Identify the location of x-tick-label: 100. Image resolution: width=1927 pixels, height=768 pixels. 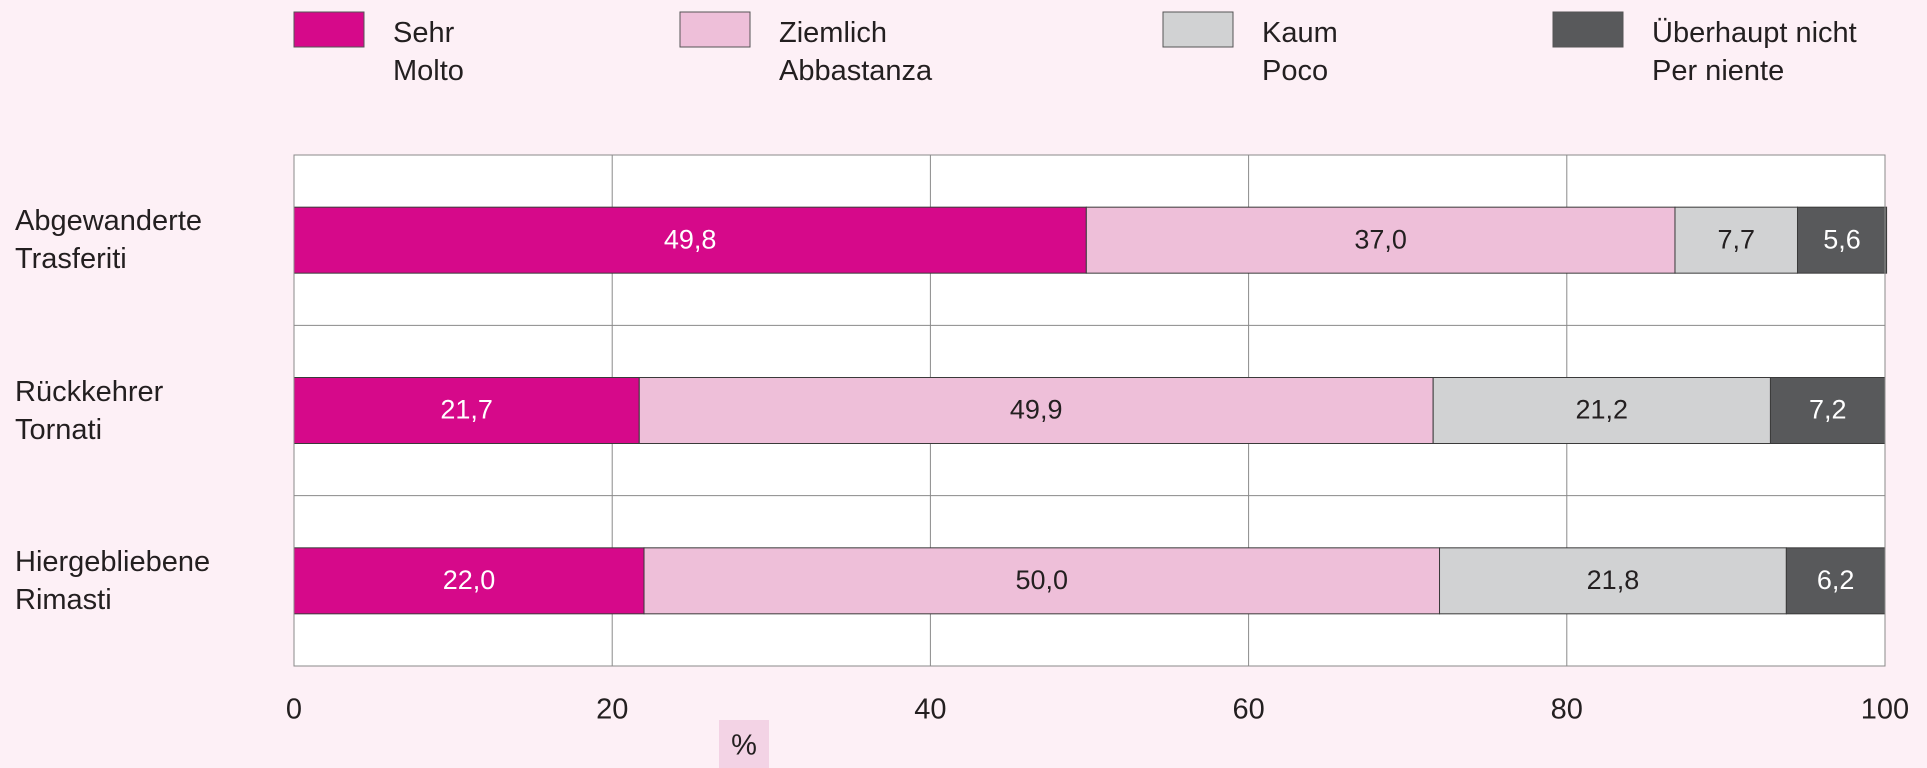
(1885, 710).